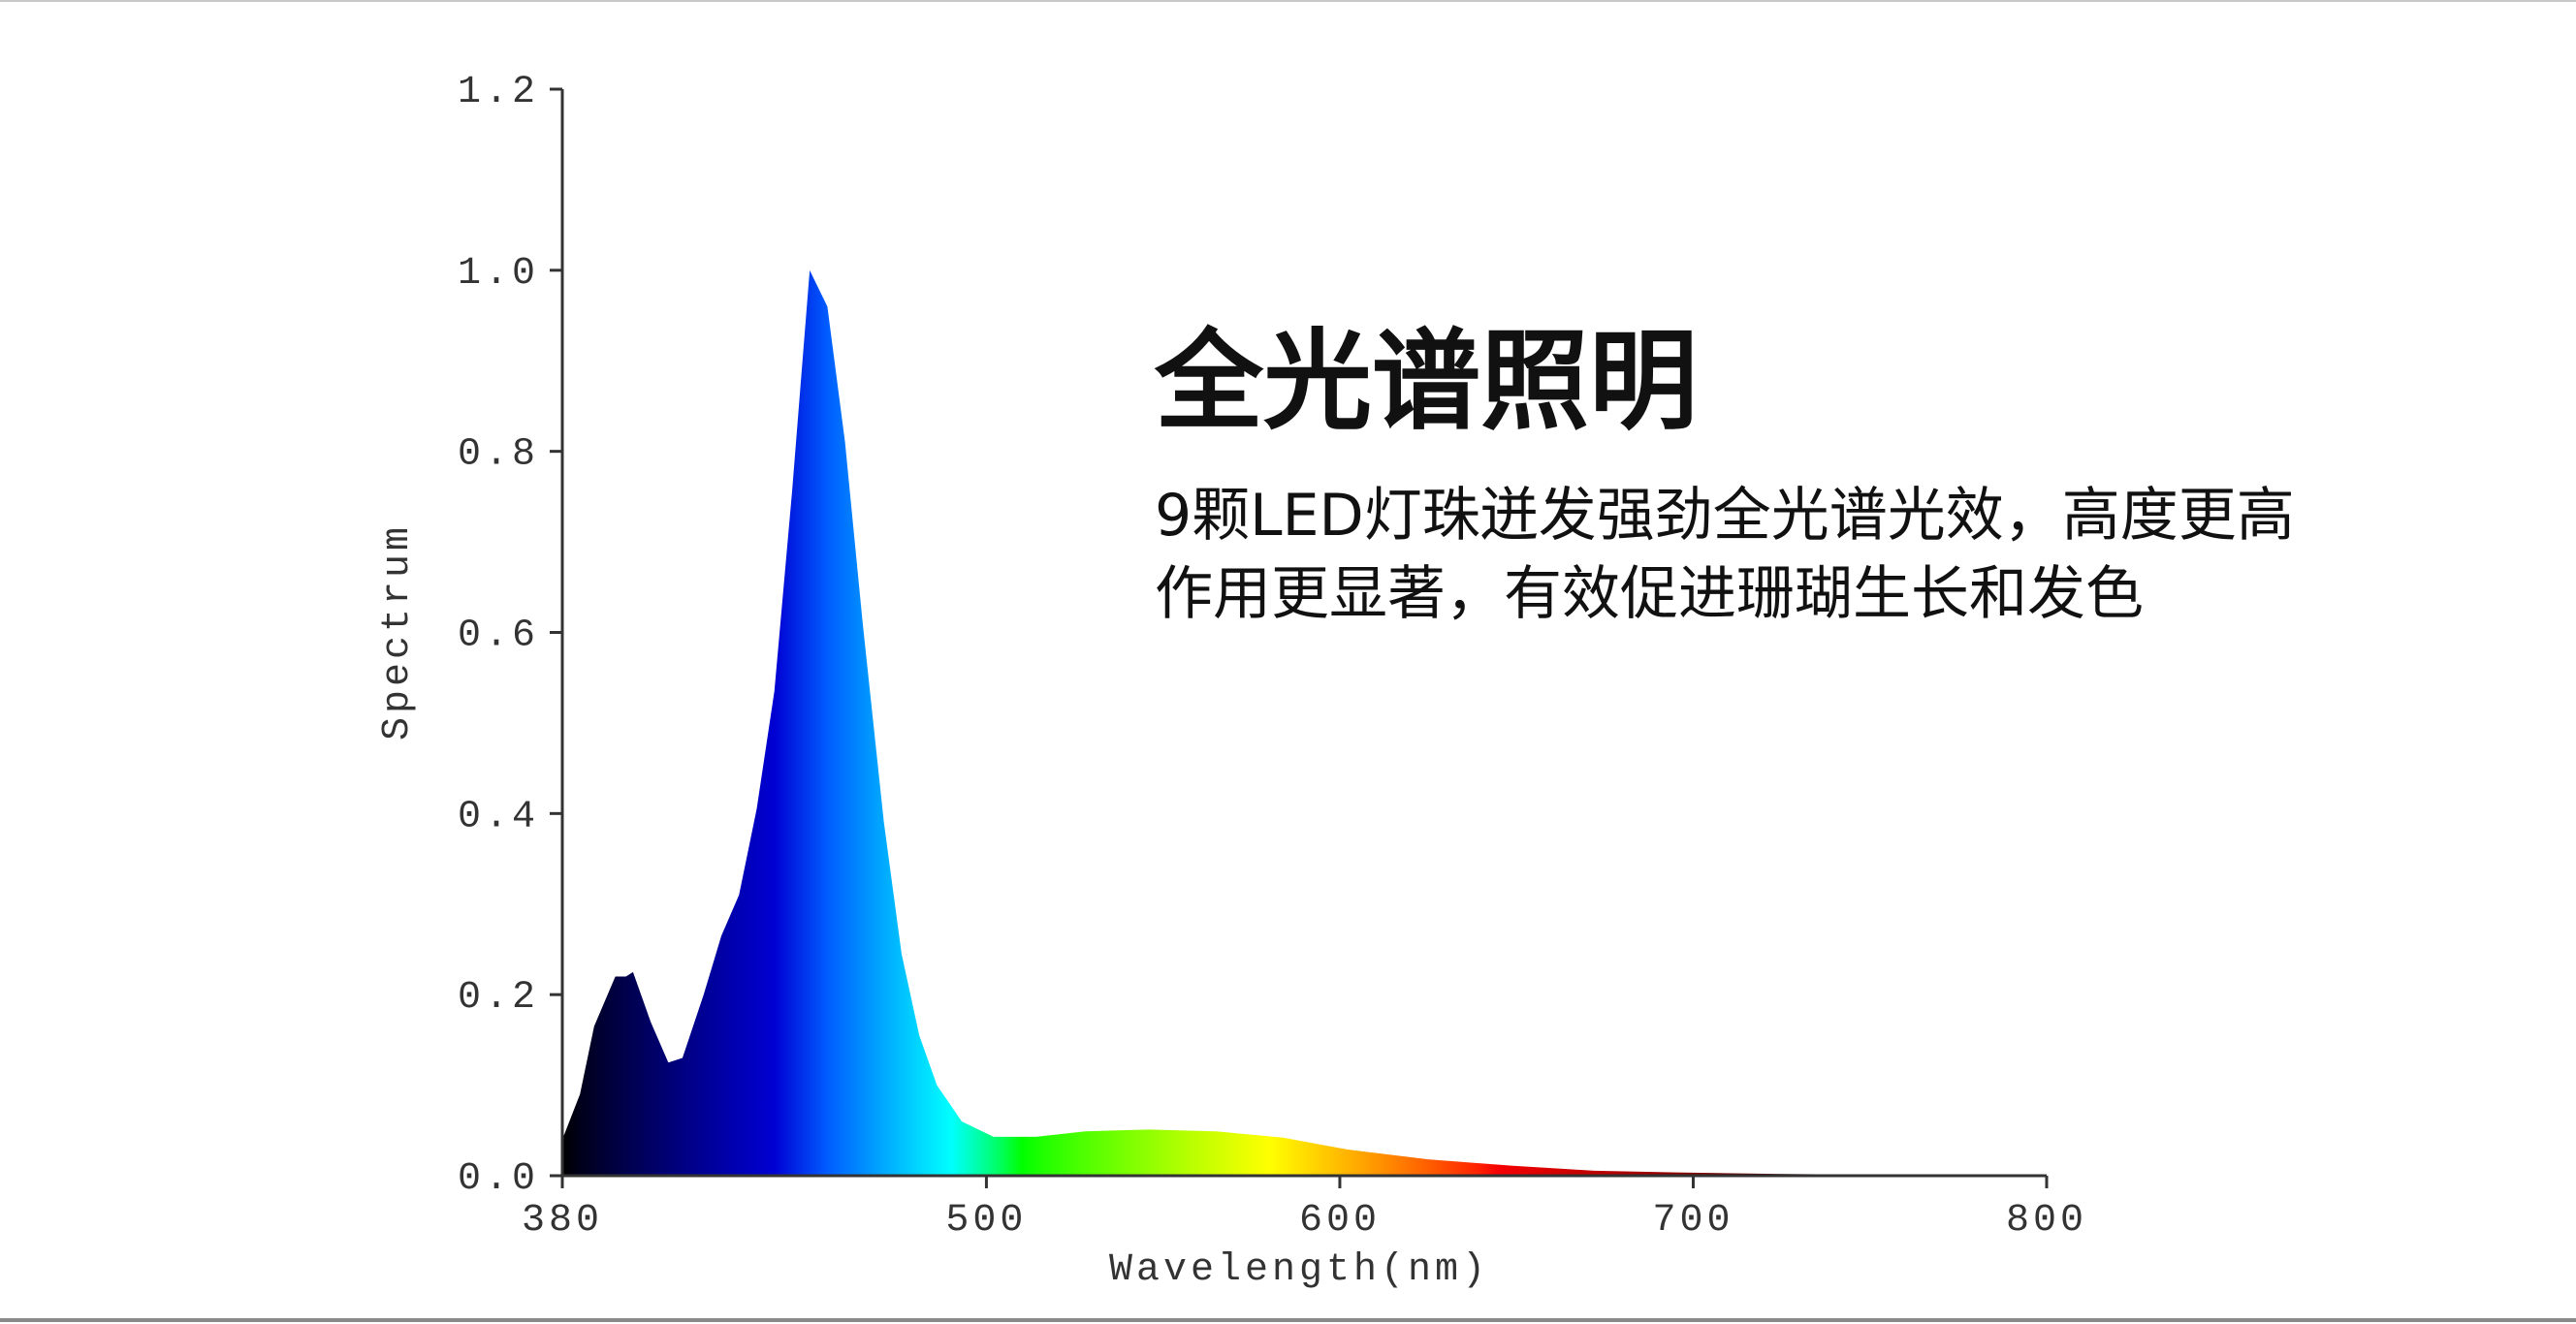  What do you see at coordinates (498, 998) in the screenshot?
I see `y-tick-label: 0.2` at bounding box center [498, 998].